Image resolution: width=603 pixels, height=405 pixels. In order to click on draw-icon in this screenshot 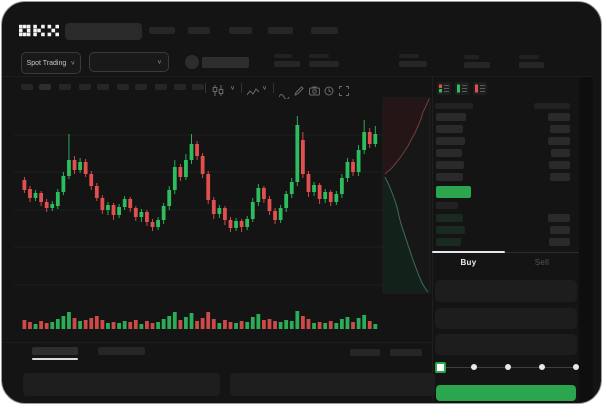, I will do `click(299, 92)`.